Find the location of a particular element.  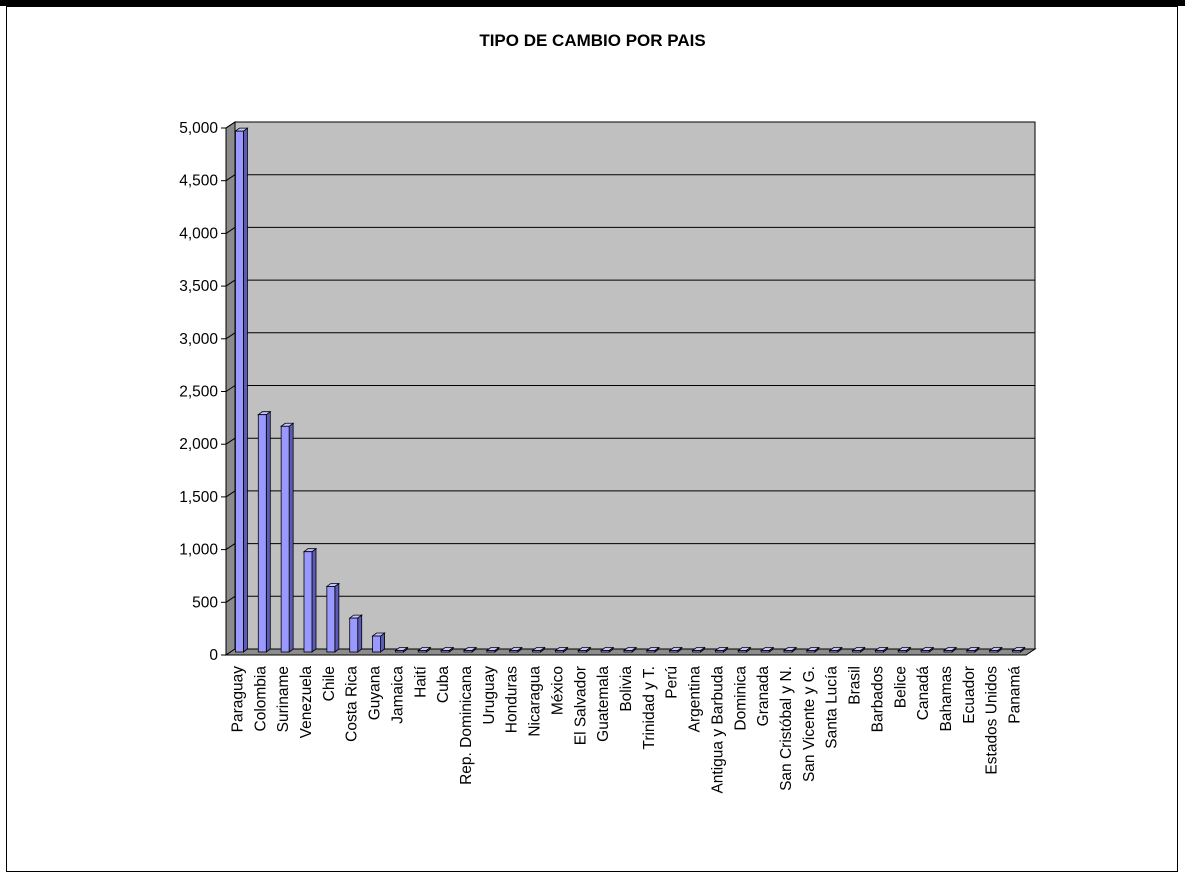

x-tick-label: Chile is located at coordinates (329, 683).